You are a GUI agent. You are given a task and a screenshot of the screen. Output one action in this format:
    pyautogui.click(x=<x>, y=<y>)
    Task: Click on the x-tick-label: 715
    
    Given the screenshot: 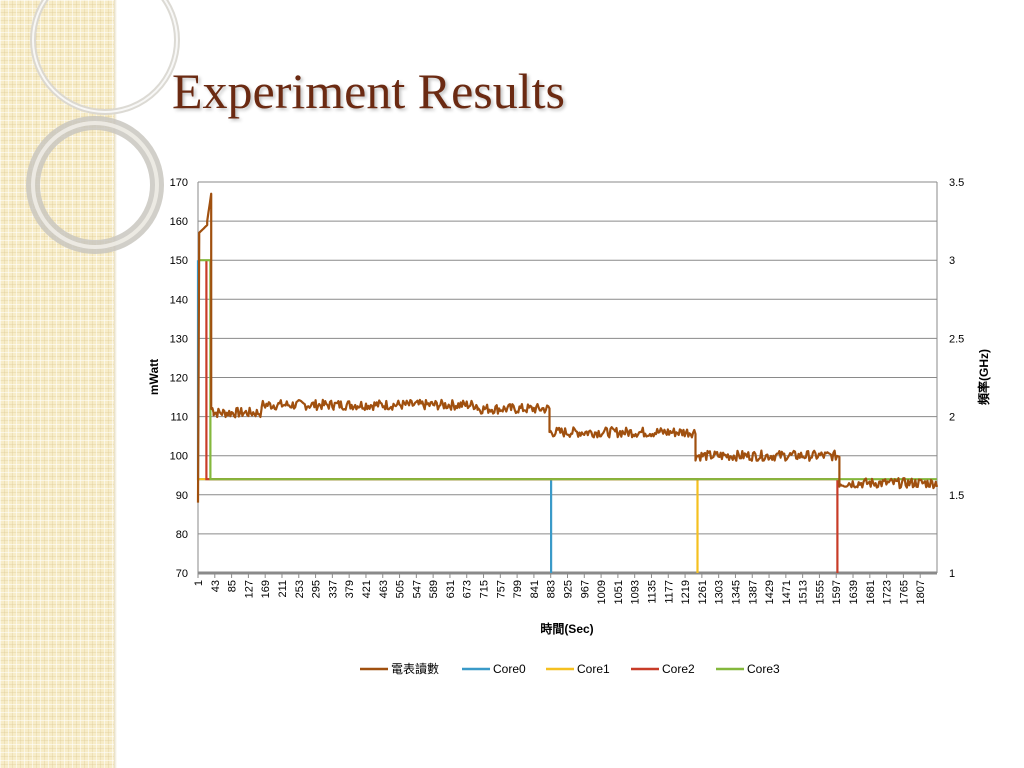 What is the action you would take?
    pyautogui.click(x=485, y=589)
    